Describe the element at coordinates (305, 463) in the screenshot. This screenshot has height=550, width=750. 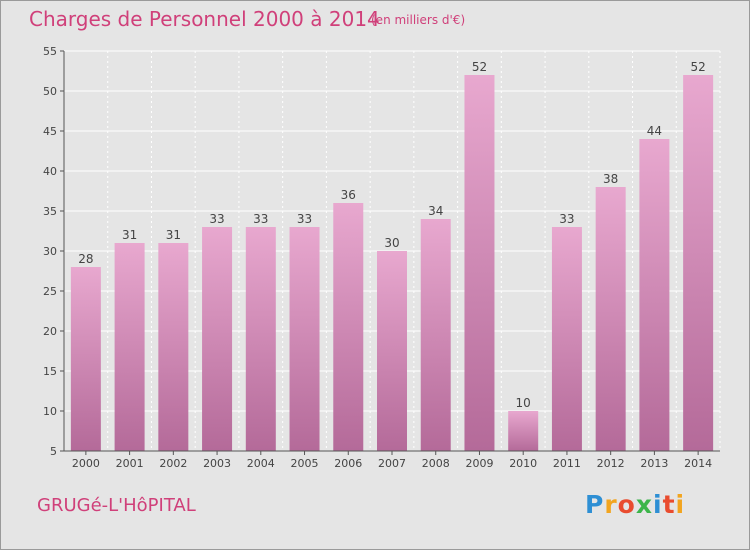
I see `x-tick-label: 2005` at that location.